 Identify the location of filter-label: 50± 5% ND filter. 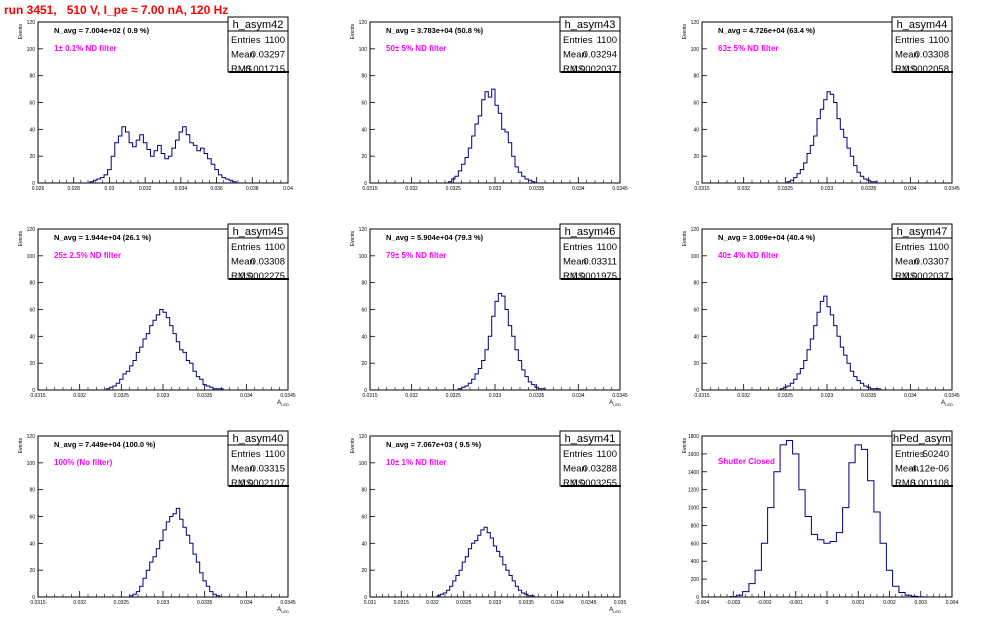
(416, 48).